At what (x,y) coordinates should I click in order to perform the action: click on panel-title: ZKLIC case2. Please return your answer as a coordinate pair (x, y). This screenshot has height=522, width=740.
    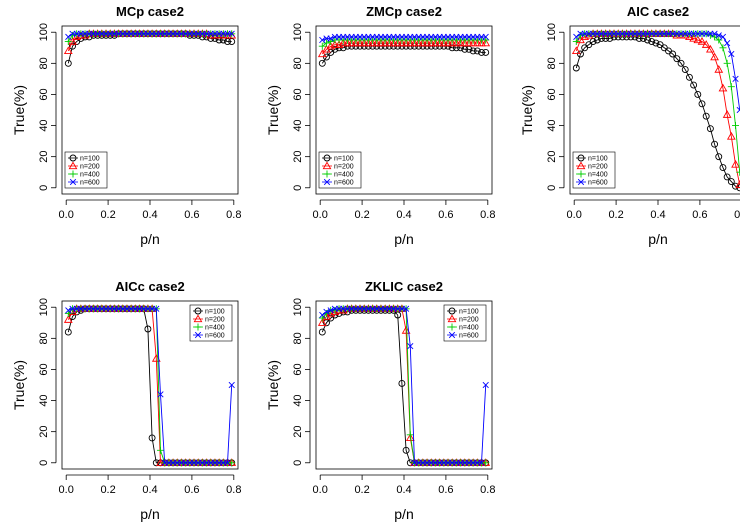
    Looking at the image, I should click on (404, 286).